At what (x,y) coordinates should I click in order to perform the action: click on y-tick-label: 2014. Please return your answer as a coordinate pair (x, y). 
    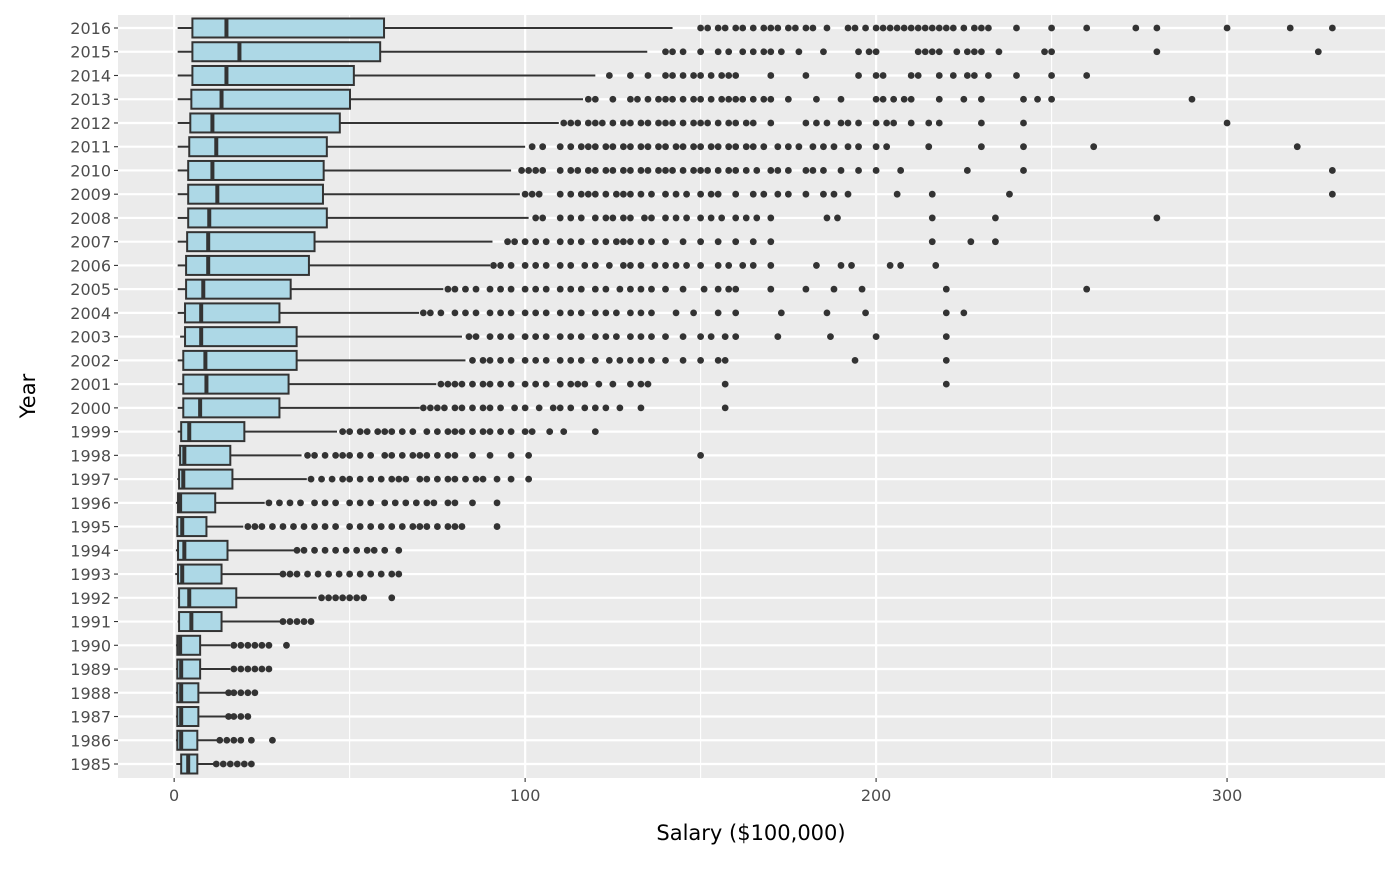
    Looking at the image, I should click on (90, 75).